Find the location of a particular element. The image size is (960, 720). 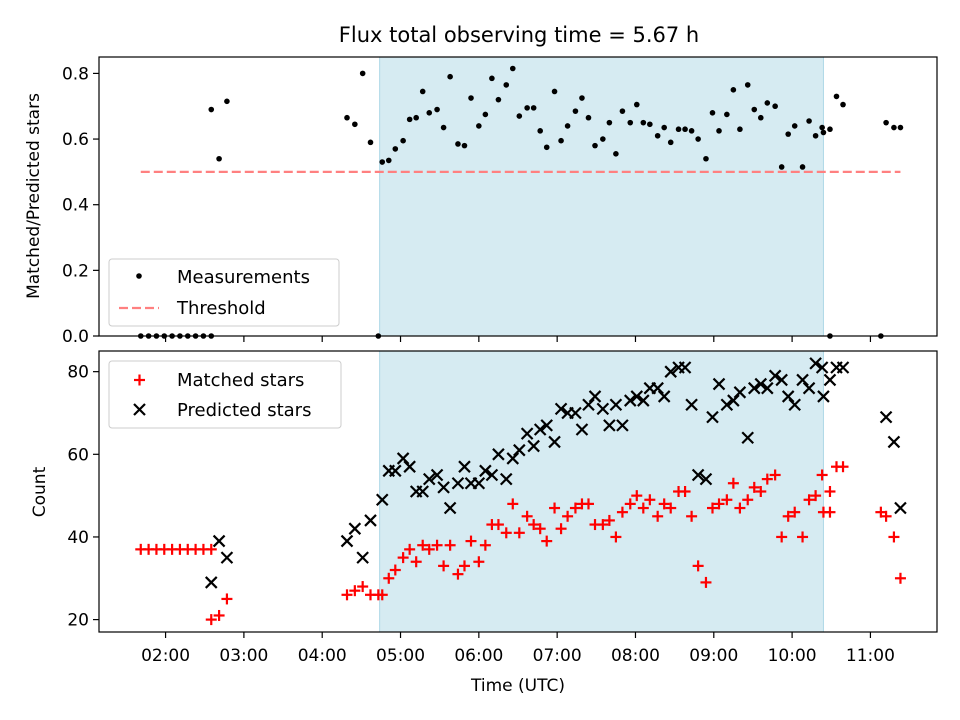

x-axis-label: Time (UTC) is located at coordinates (517, 686).